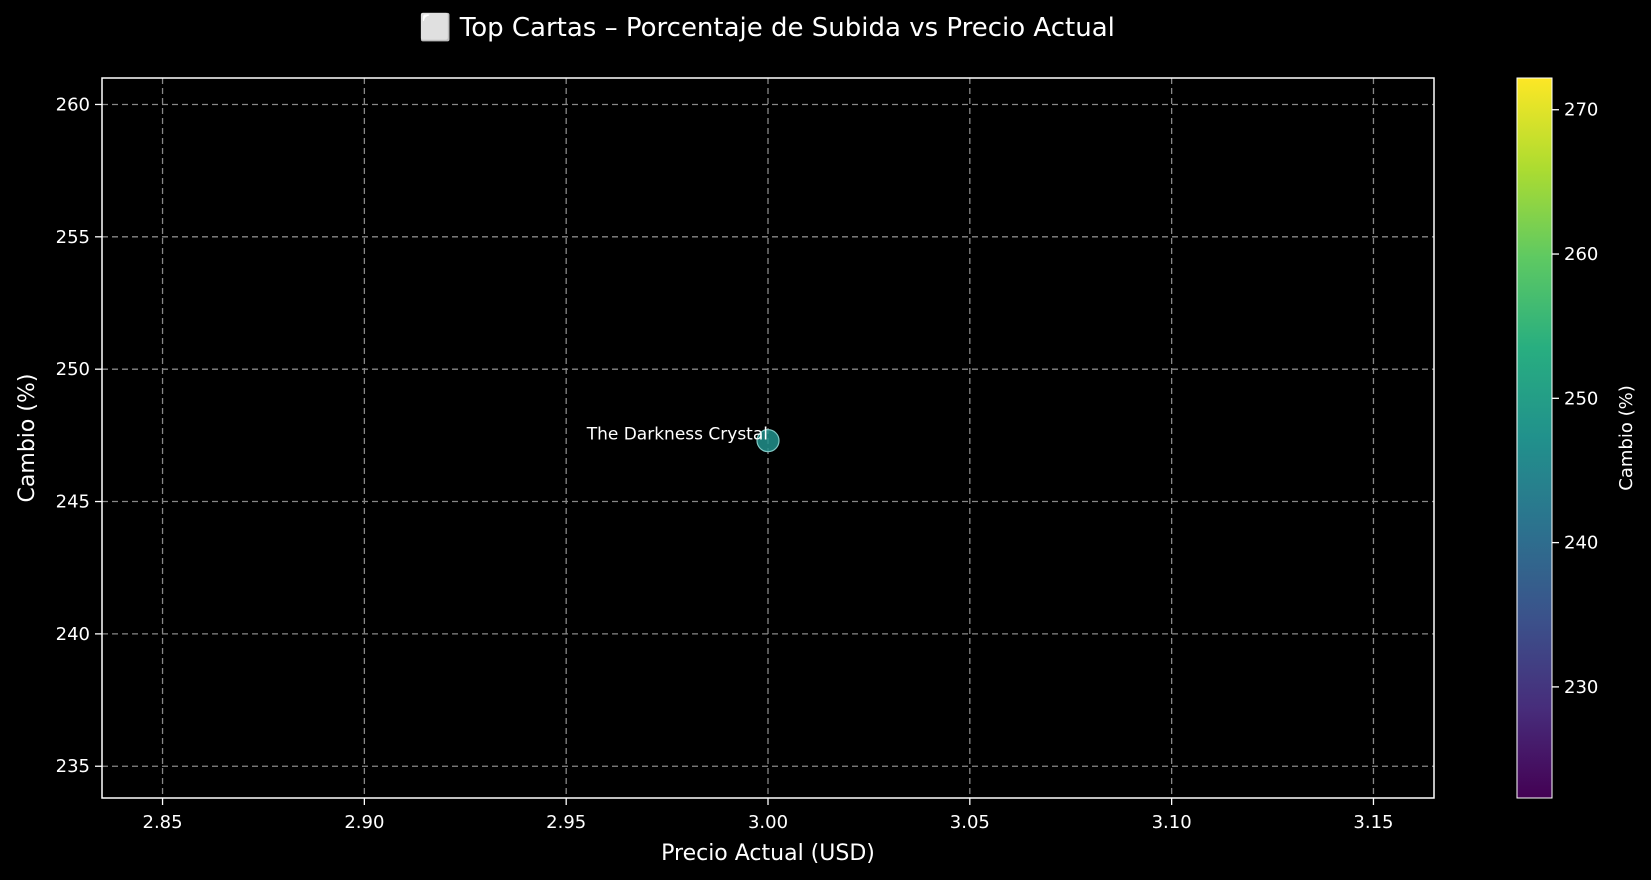  What do you see at coordinates (1172, 822) in the screenshot?
I see `x-tick-label: 3.10` at bounding box center [1172, 822].